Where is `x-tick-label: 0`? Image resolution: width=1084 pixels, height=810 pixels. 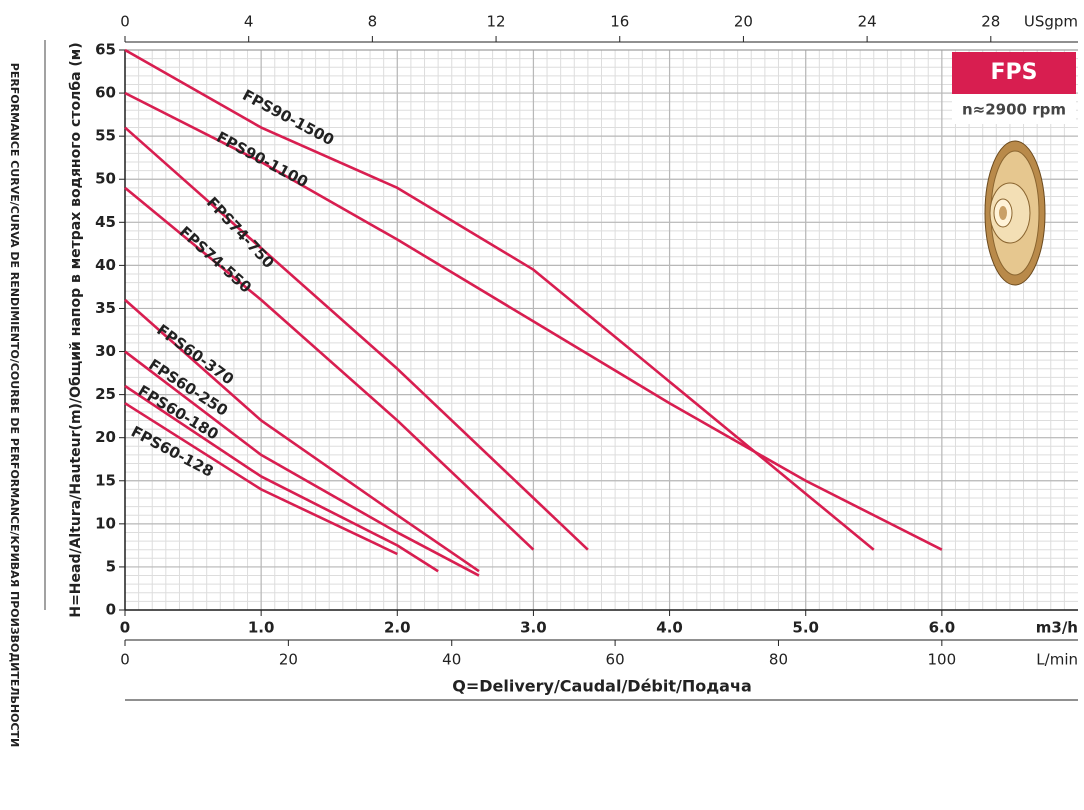
x-tick-label: 0 is located at coordinates (125, 628).